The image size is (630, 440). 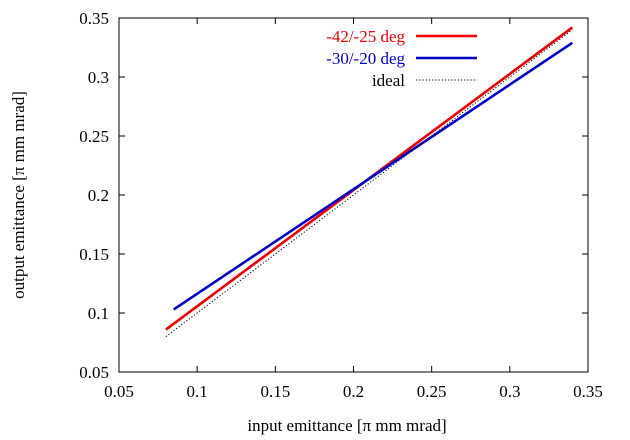 I want to click on legend-label-0: -42/-25 deg, so click(x=365, y=36).